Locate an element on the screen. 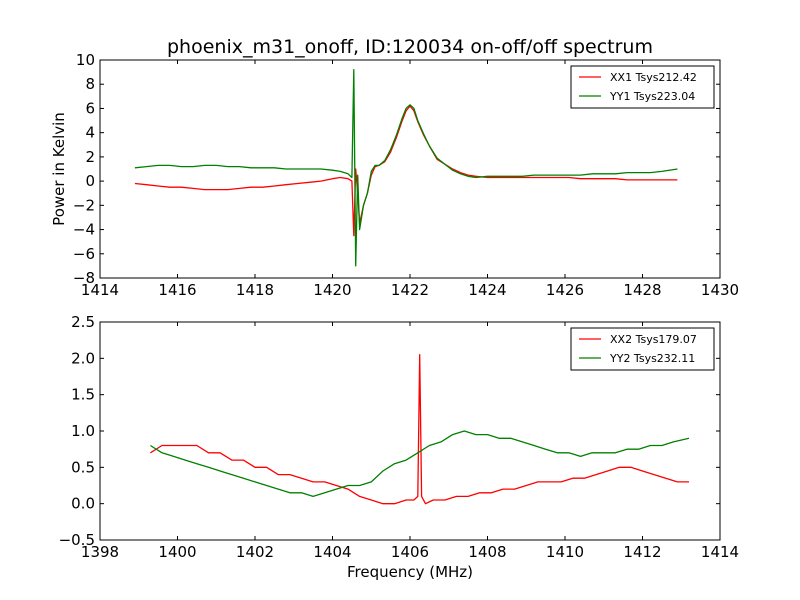 The image size is (800, 600). bottom-x-tick-label: 1410 is located at coordinates (565, 552).